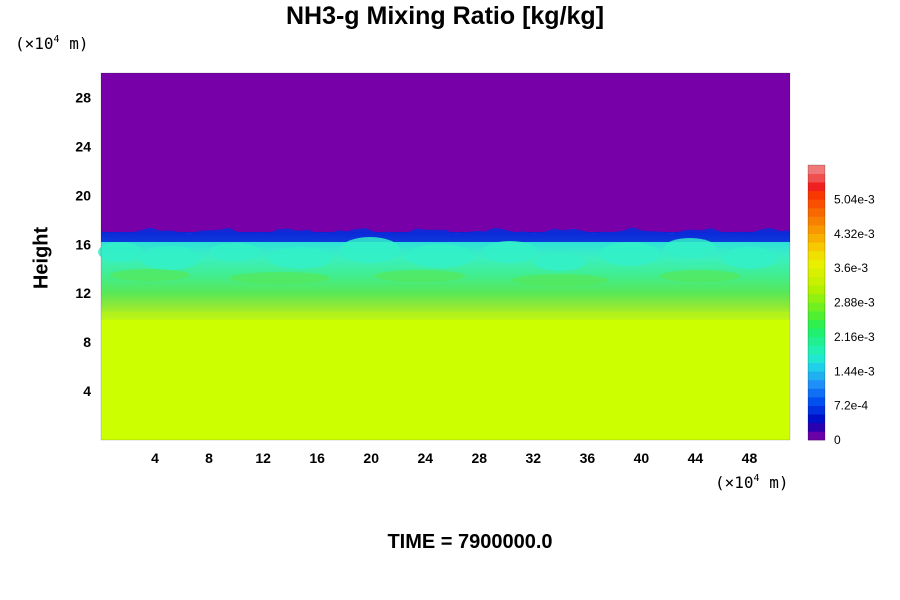 The width and height of the screenshot is (900, 600). I want to click on y-unit-suffix: m), so click(74, 43).